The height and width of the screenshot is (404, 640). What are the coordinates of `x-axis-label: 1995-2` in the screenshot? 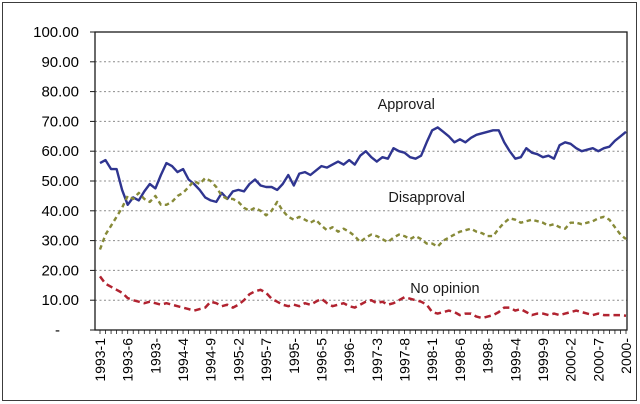 It's located at (238, 360).